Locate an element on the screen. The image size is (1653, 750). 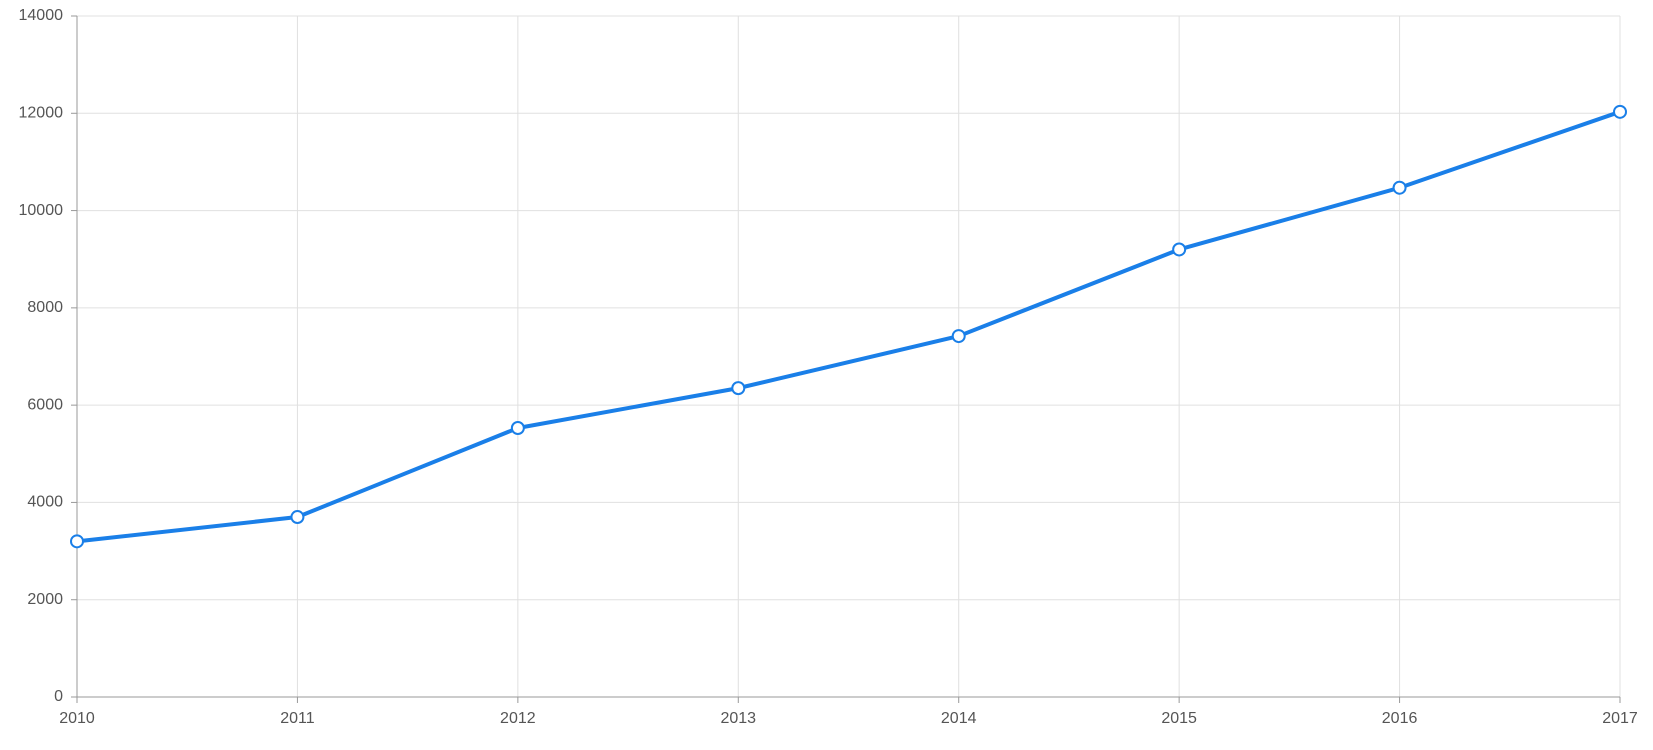
x-tick-label: 2011 is located at coordinates (297, 718).